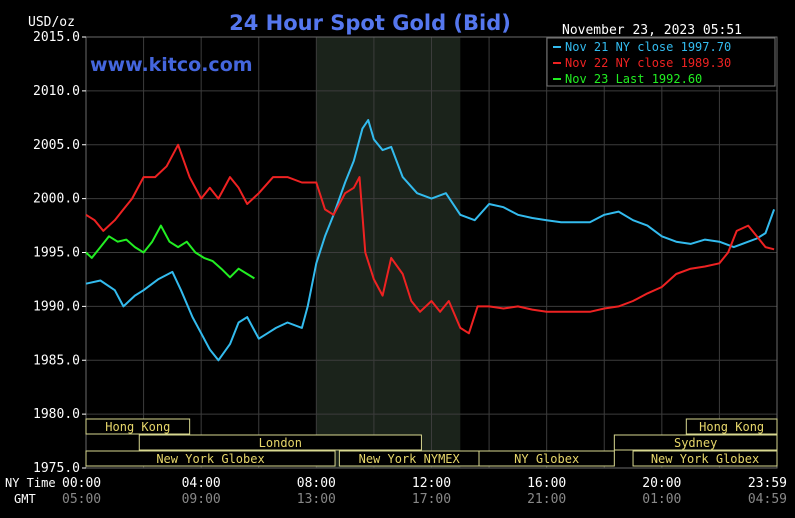  I want to click on x-tick-label-gmt: 05:00, so click(81, 499).